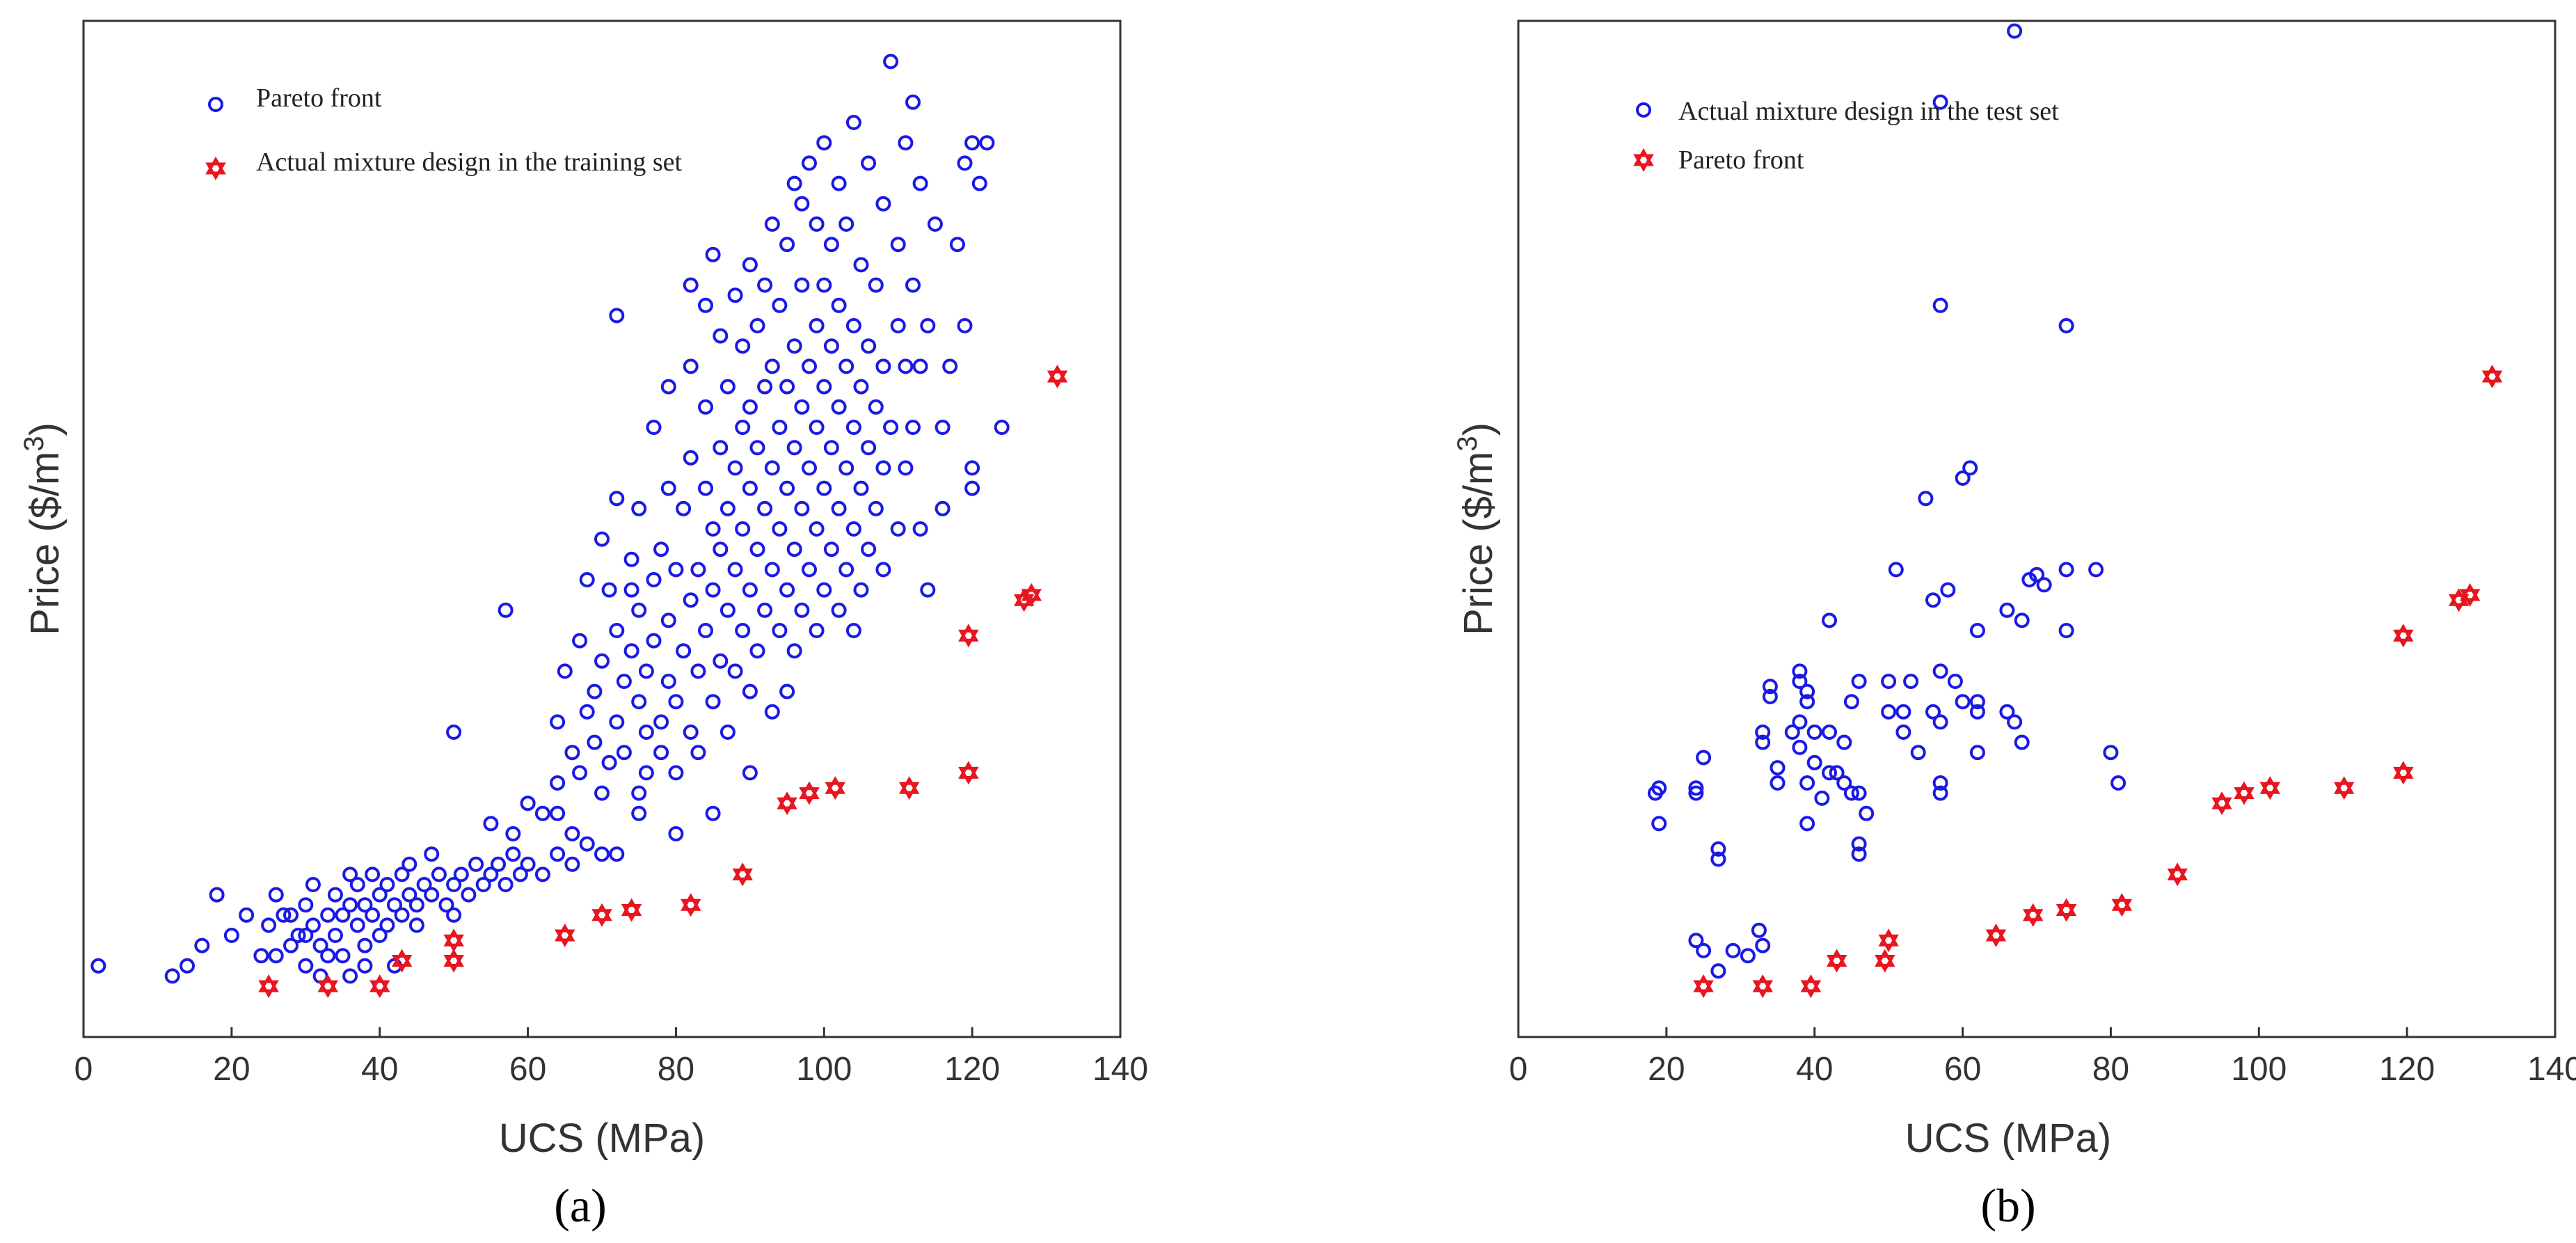  What do you see at coordinates (215, 105) in the screenshot?
I see `legend-a-circle-marker` at bounding box center [215, 105].